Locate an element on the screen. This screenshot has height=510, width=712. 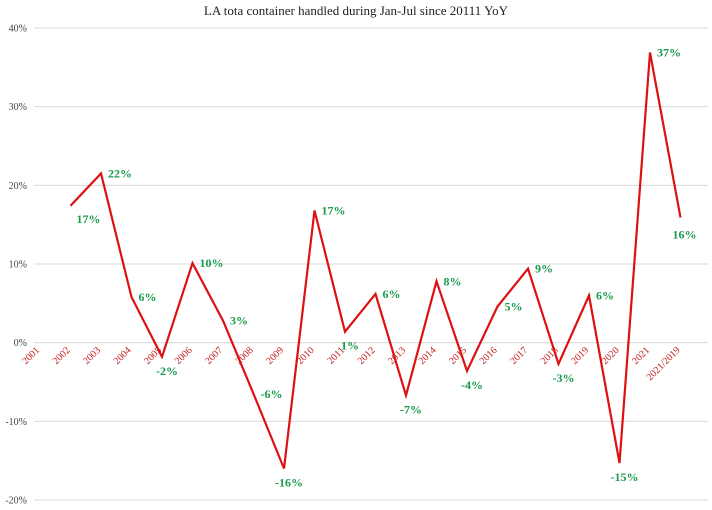
data-label: 5% is located at coordinates (514, 306).